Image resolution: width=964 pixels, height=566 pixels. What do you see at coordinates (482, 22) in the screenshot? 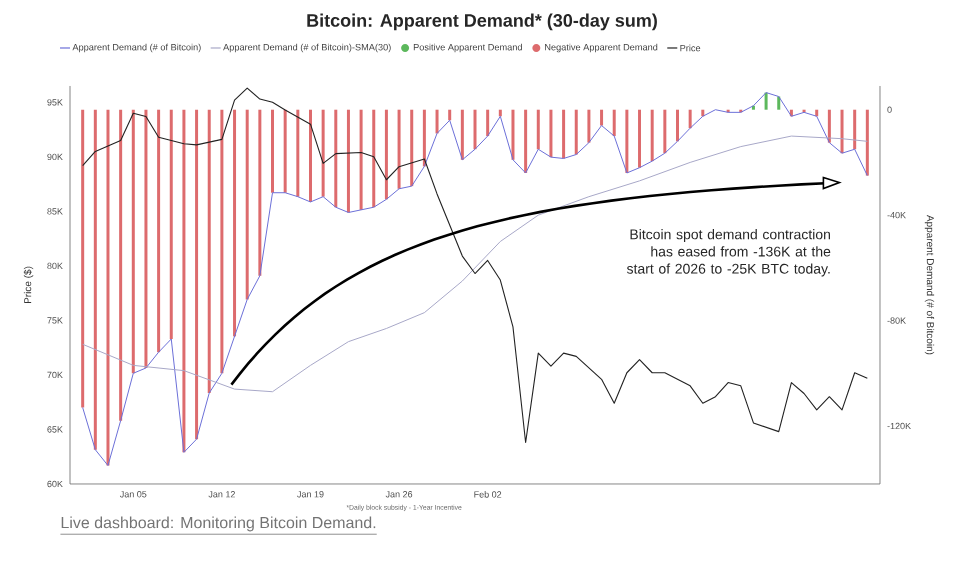
I see `chart-title: Bitcoin: Apparent Demand* (30-day sum)` at bounding box center [482, 22].